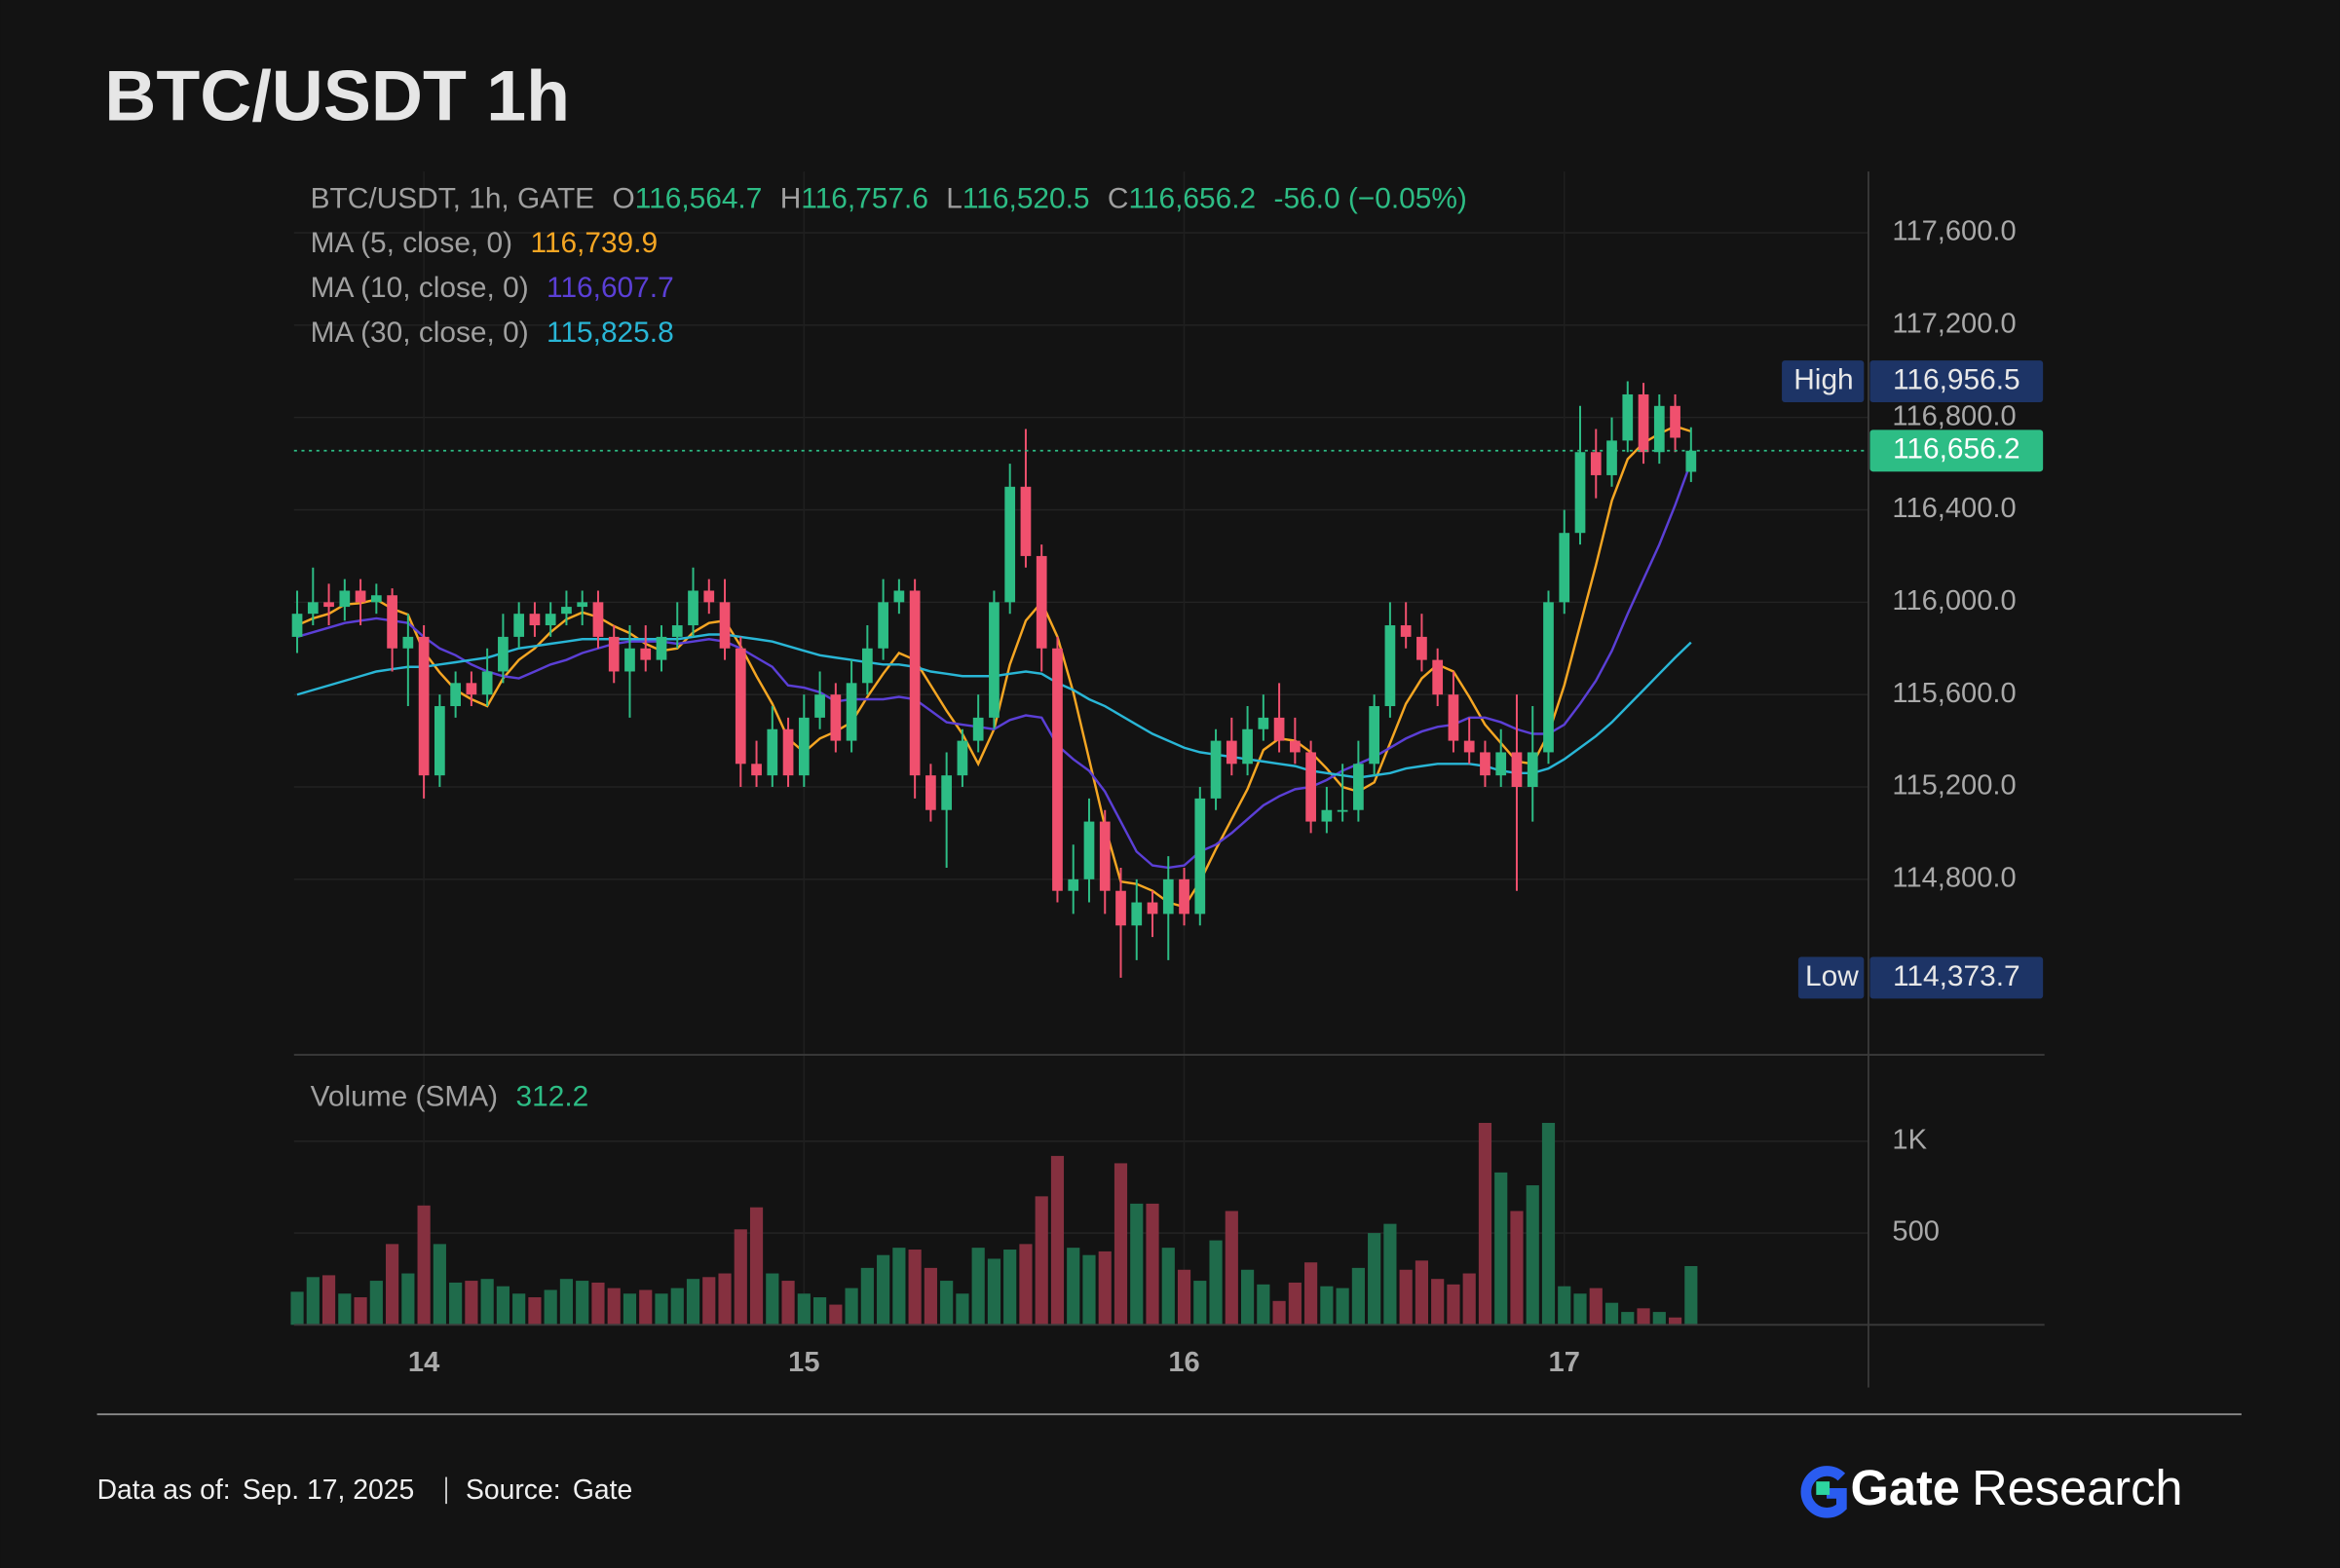 The width and height of the screenshot is (2340, 1568). What do you see at coordinates (164, 1490) in the screenshot?
I see `date-key: Data as of:` at bounding box center [164, 1490].